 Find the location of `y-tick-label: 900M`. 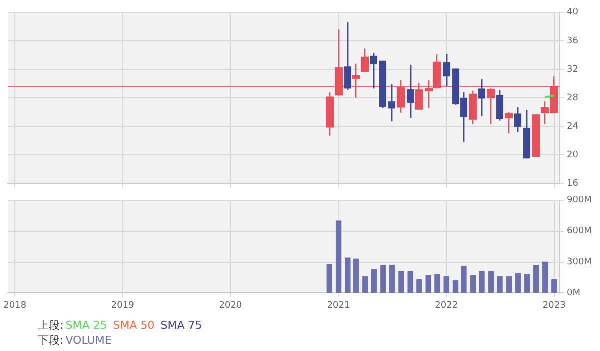

y-tick-label: 900M is located at coordinates (579, 201).